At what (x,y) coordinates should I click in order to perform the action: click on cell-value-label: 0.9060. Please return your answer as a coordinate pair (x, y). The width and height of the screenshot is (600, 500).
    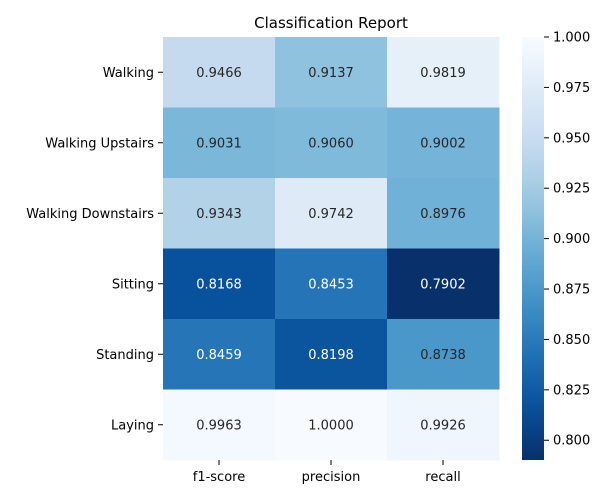
    Looking at the image, I should click on (331, 143).